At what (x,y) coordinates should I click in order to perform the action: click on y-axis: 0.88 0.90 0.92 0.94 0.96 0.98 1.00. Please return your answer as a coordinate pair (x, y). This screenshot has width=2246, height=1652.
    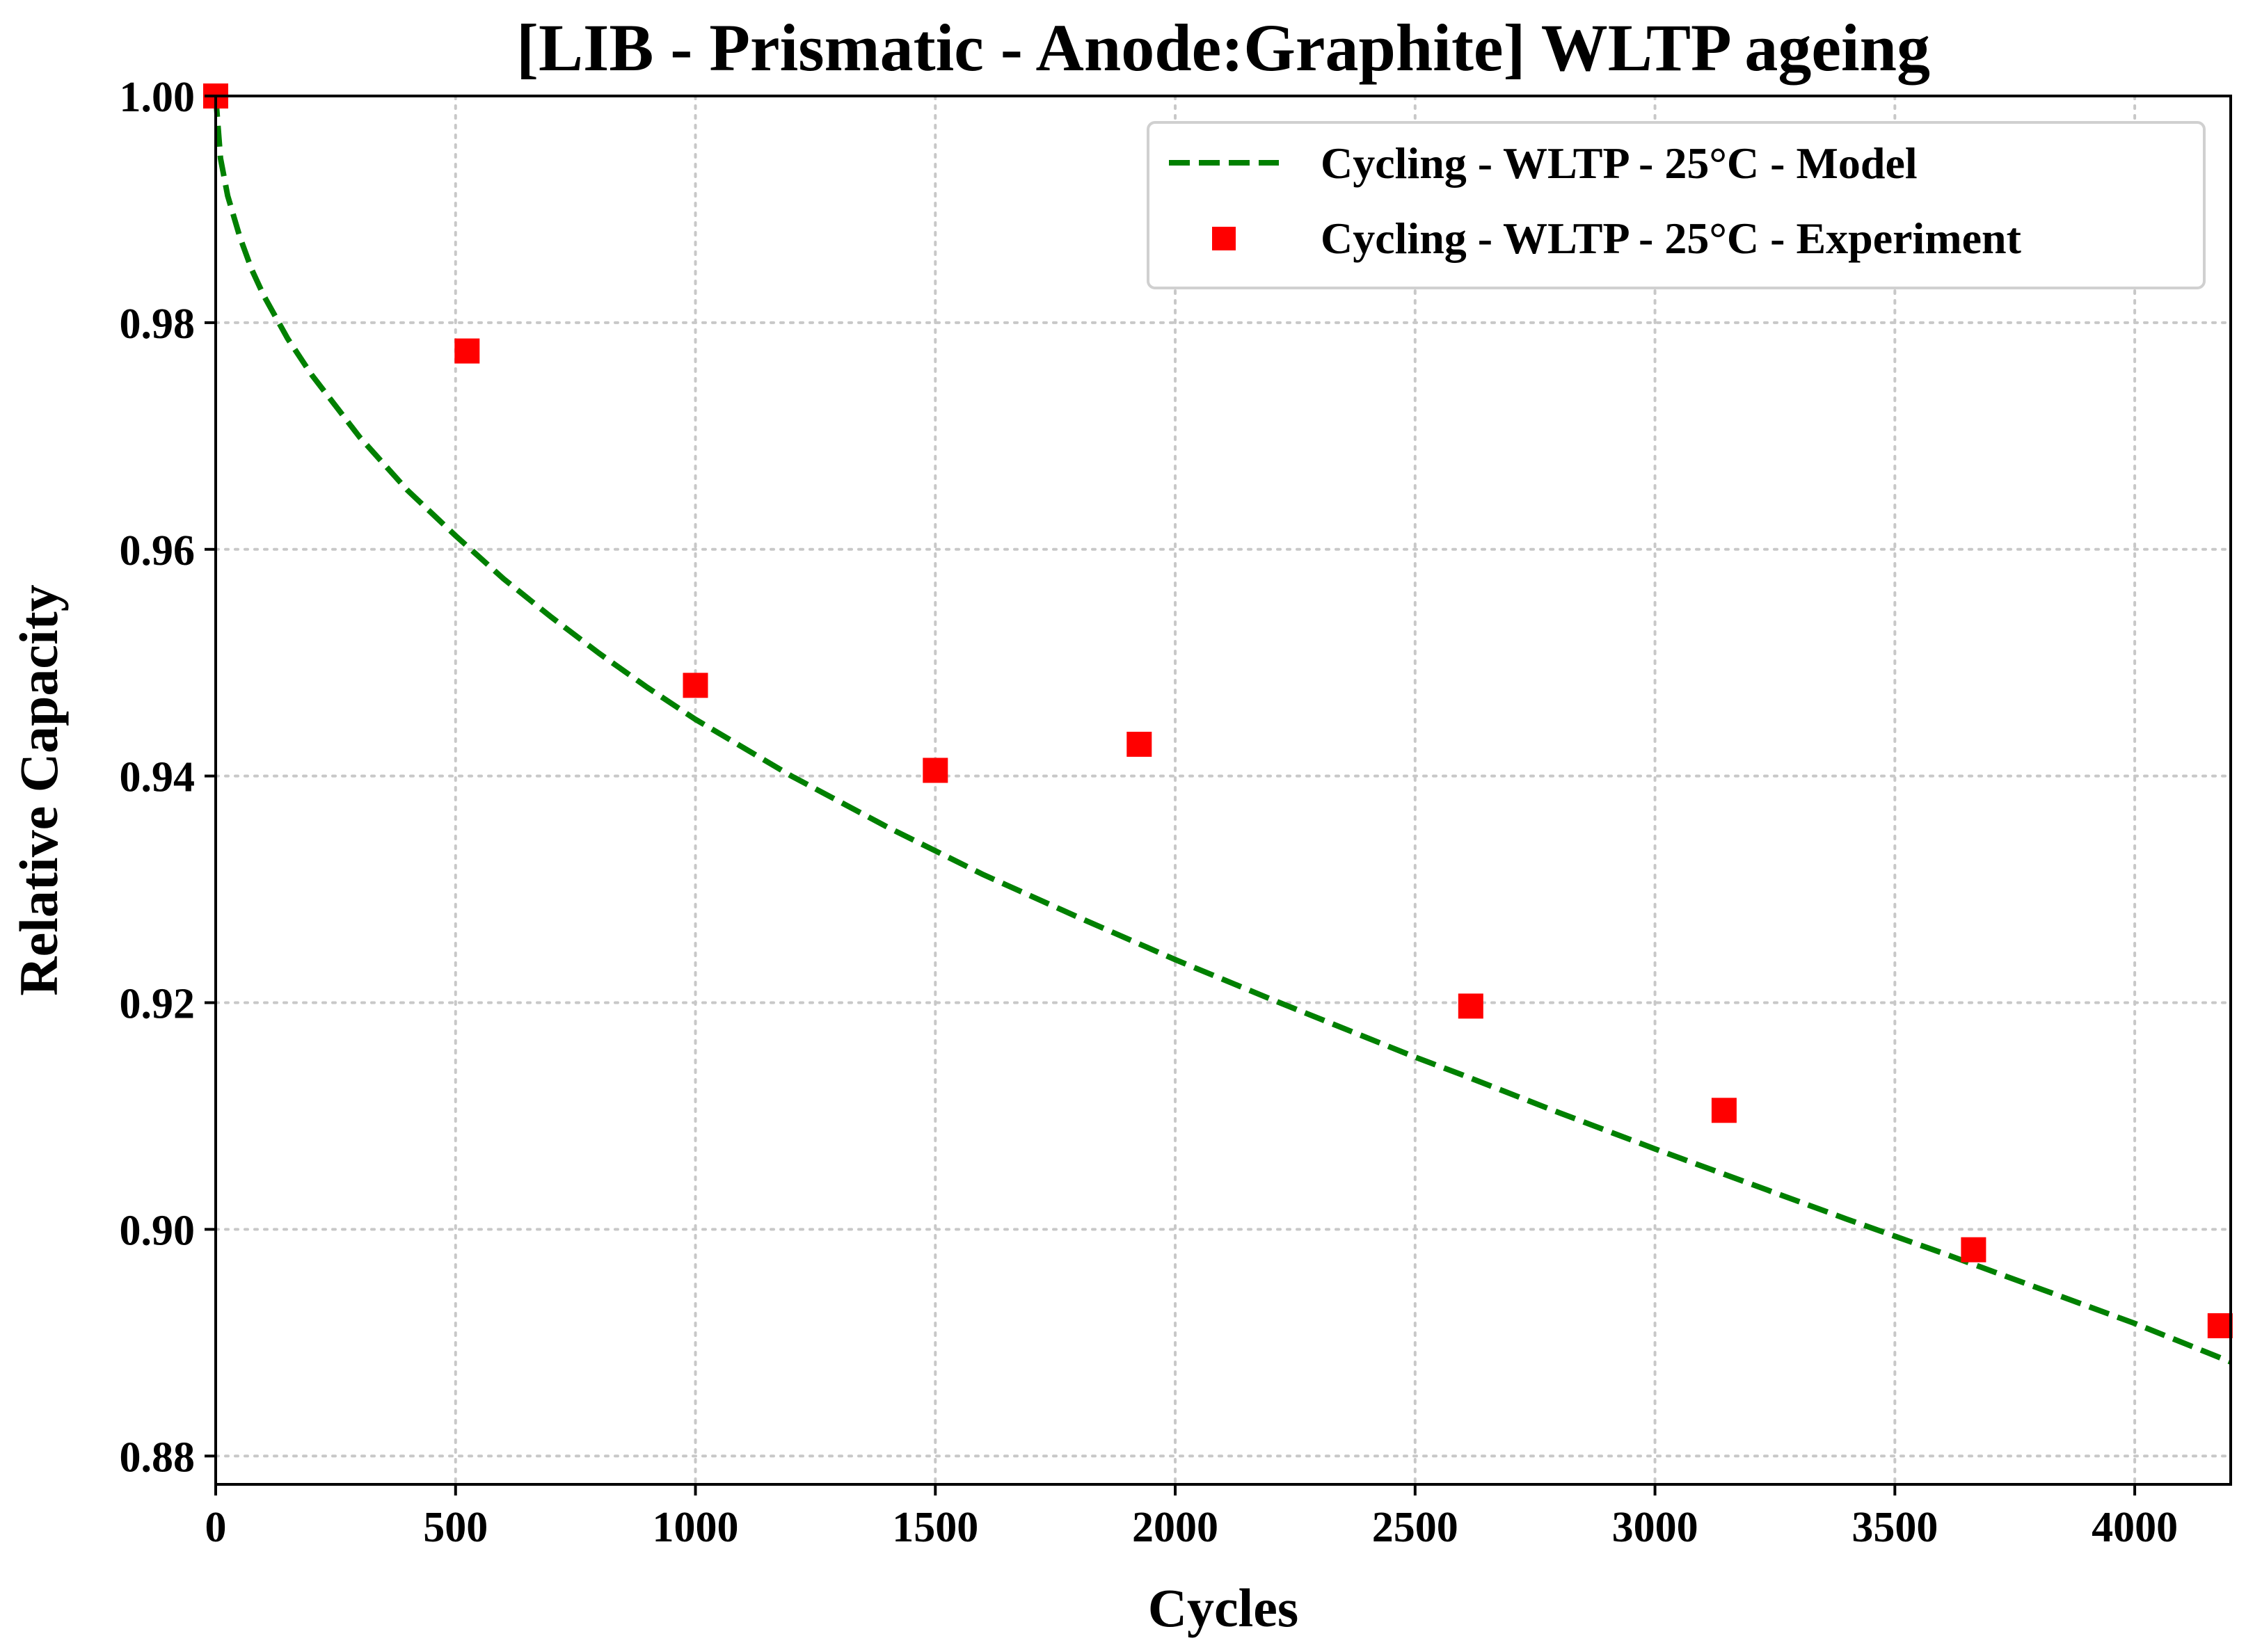
    Looking at the image, I should click on (168, 778).